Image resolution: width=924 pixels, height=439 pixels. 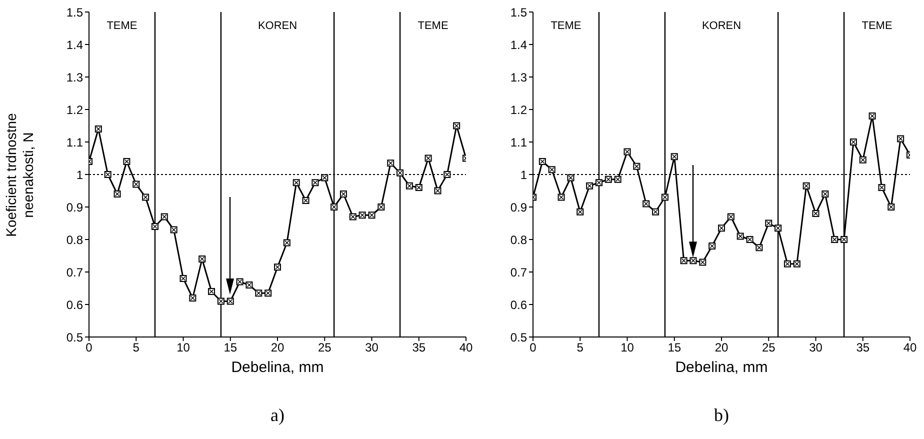 I want to click on y-axis-title: Koeficient trdnostne neenakosti, N, so click(x=20, y=175).